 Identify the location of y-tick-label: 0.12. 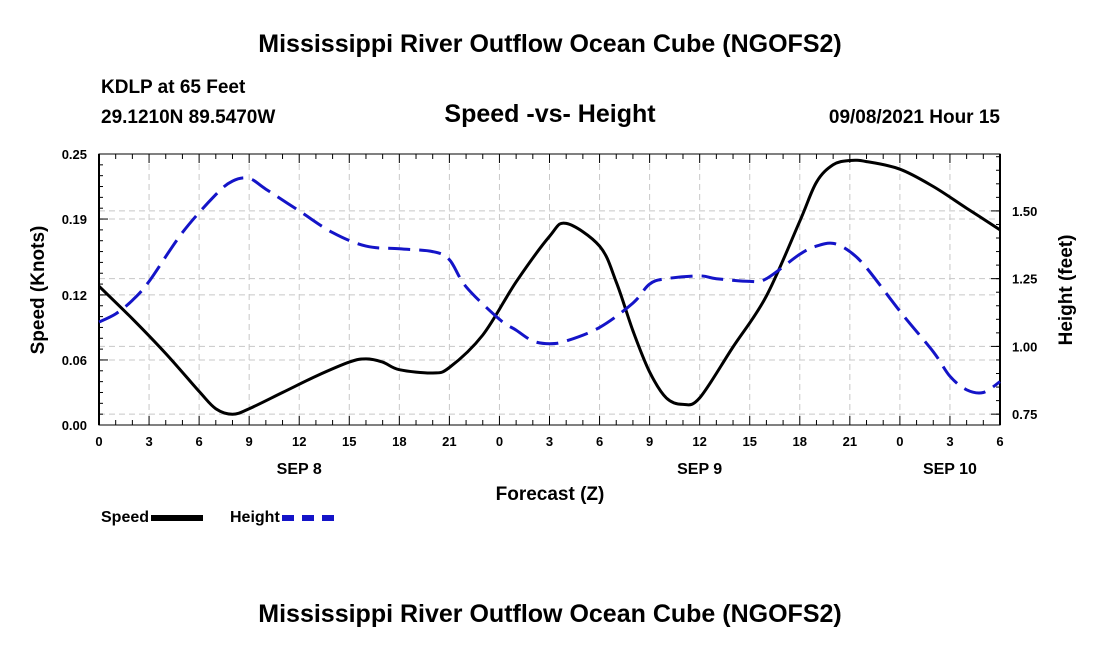
(74, 295).